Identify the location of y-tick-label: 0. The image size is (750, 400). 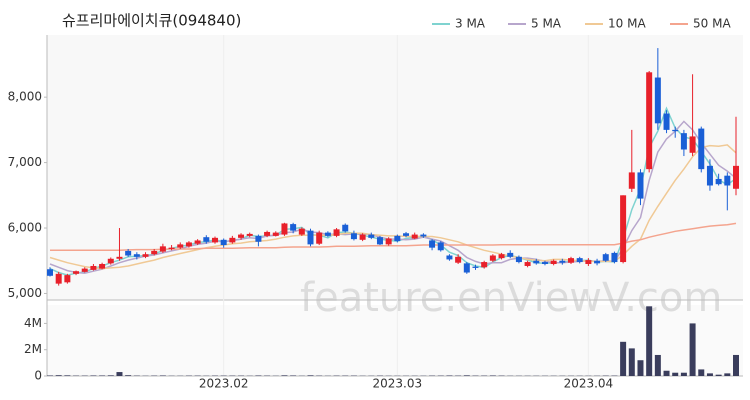
(38, 376).